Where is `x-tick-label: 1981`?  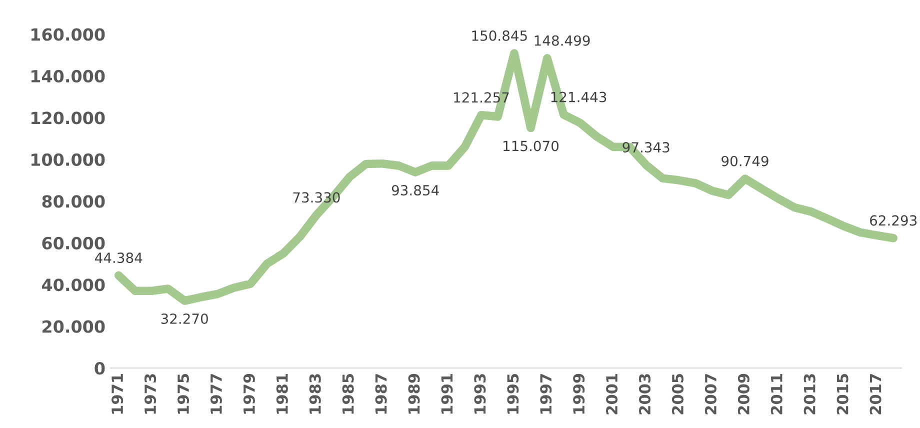 x-tick-label: 1981 is located at coordinates (282, 394).